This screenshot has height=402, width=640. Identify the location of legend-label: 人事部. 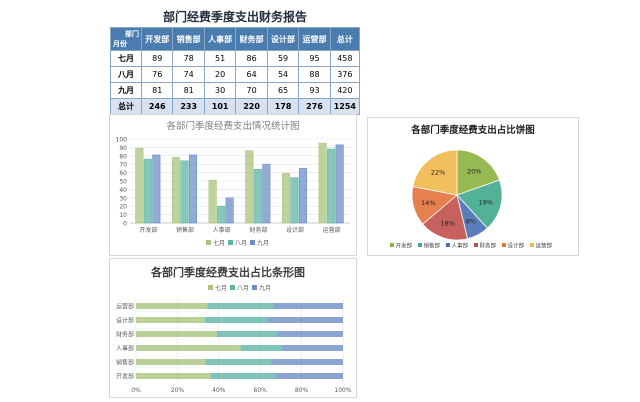
(460, 246).